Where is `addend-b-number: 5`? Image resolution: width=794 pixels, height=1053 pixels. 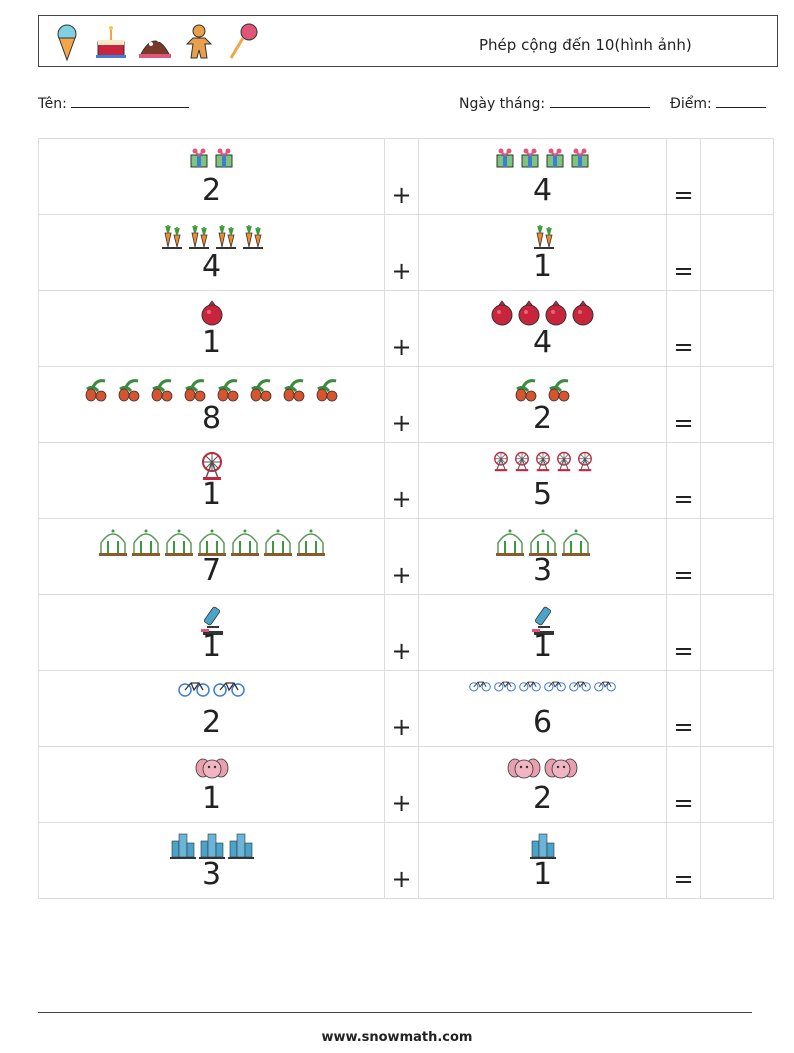
addend-b-number: 5 is located at coordinates (542, 494).